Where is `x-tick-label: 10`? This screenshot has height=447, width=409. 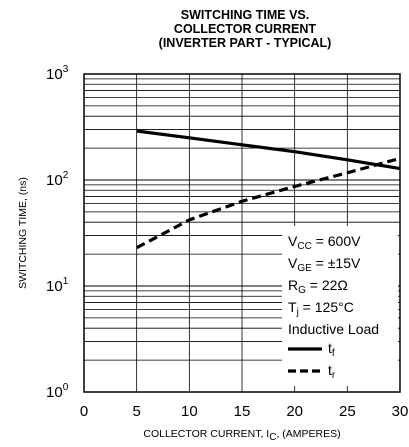
x-tick-label: 10 is located at coordinates (189, 411).